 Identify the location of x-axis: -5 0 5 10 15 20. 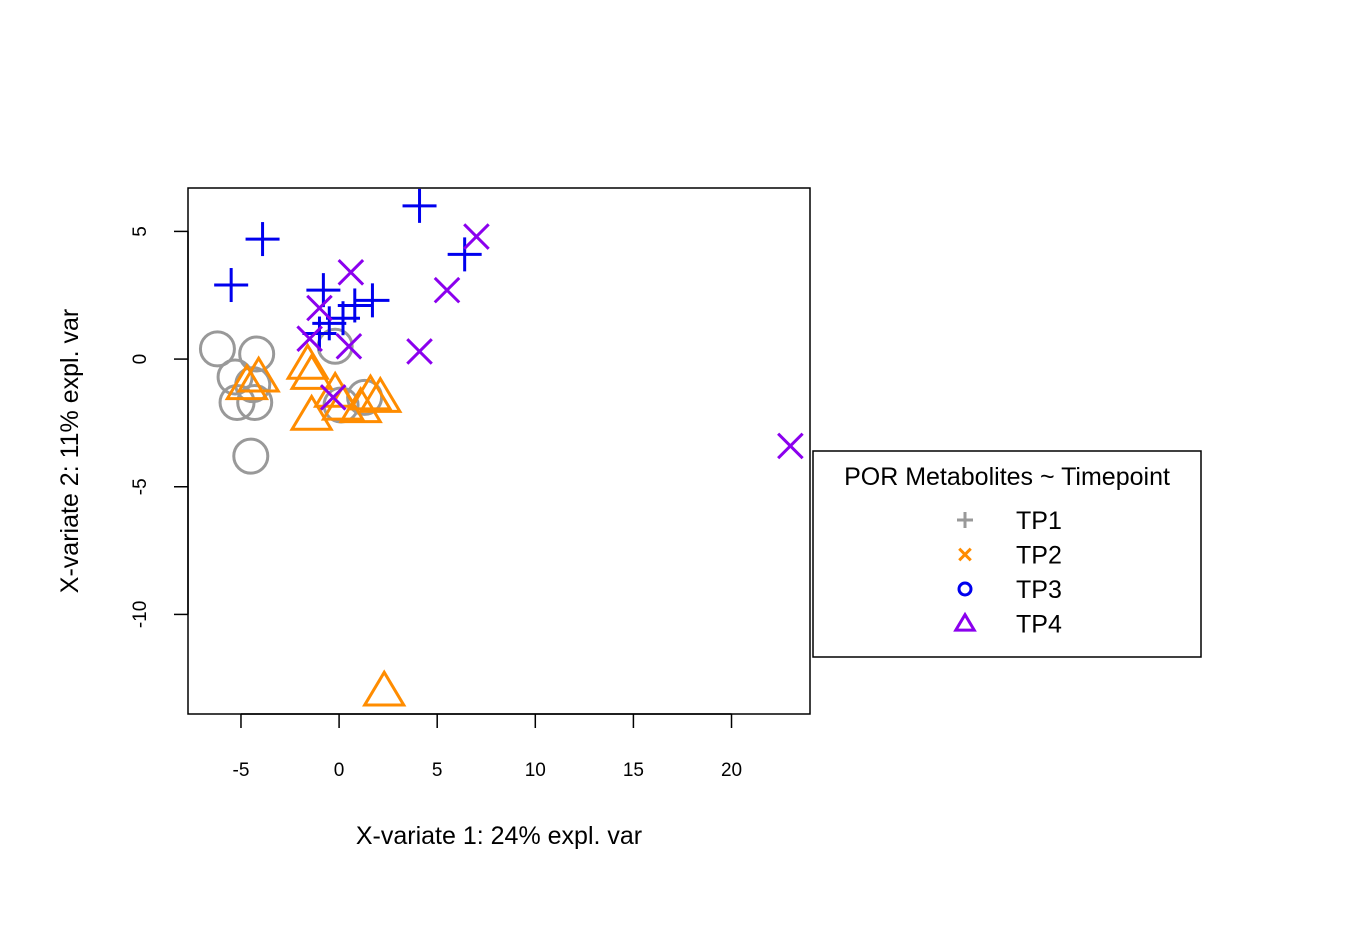
(487, 747).